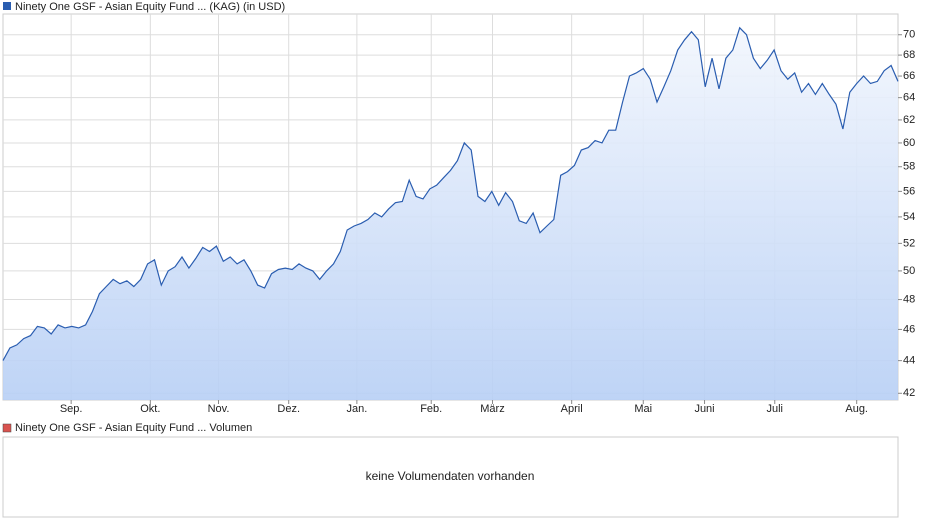  I want to click on x-tick-label: Aug., so click(856, 409).